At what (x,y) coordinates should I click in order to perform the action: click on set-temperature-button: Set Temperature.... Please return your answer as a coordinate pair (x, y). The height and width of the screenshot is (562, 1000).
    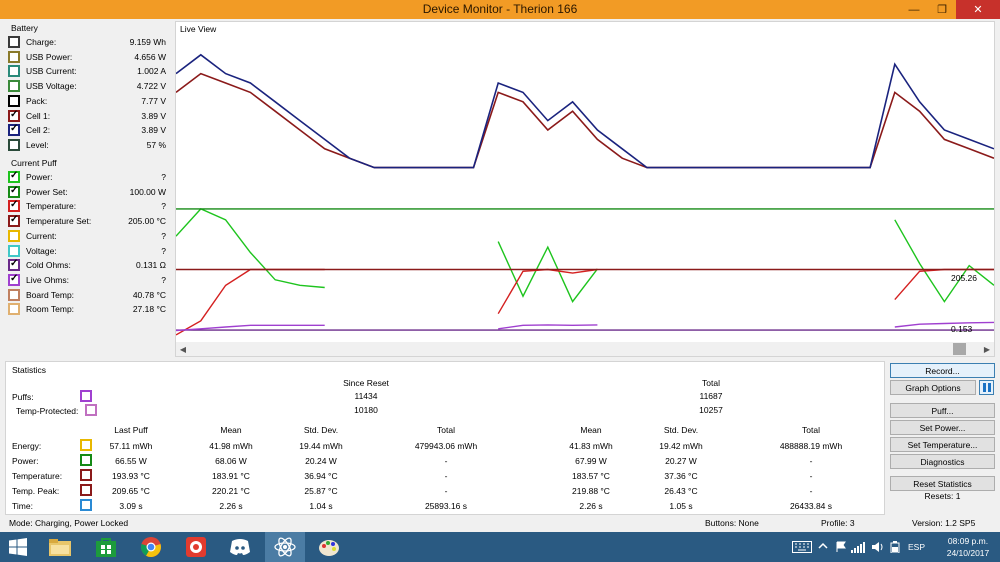
    Looking at the image, I should click on (942, 444).